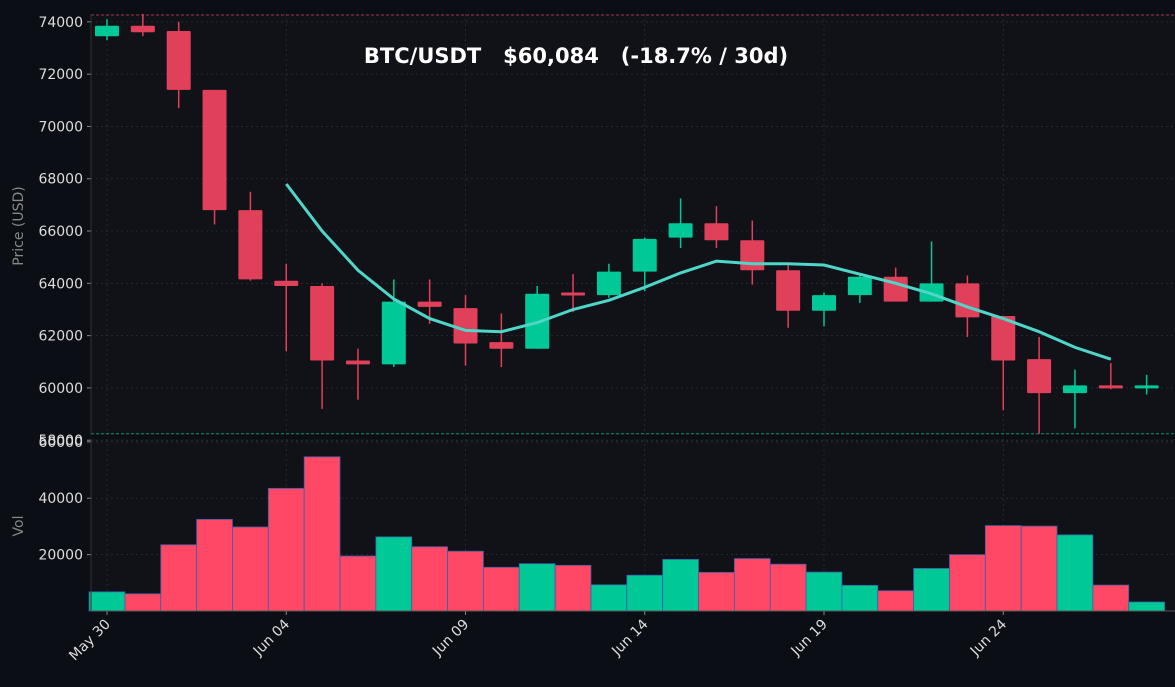  Describe the element at coordinates (60, 556) in the screenshot. I see `volume-tick-label: 20000` at that location.